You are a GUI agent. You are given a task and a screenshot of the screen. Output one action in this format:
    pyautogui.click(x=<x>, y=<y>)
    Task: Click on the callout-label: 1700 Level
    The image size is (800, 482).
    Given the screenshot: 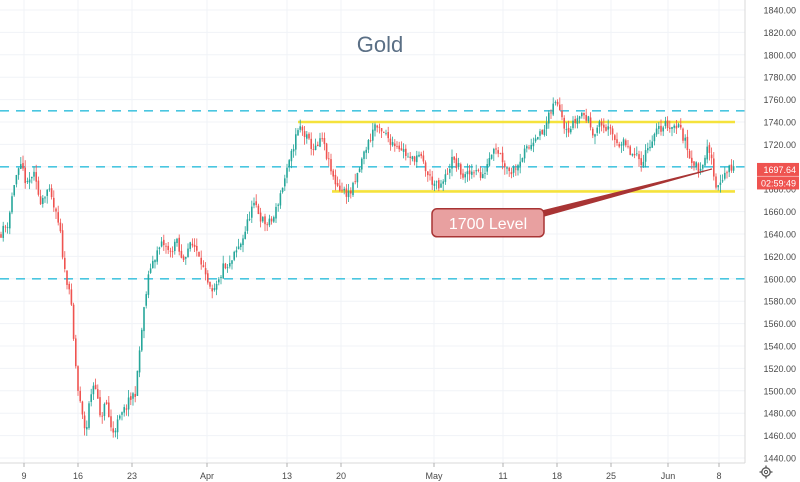 What is the action you would take?
    pyautogui.click(x=488, y=224)
    